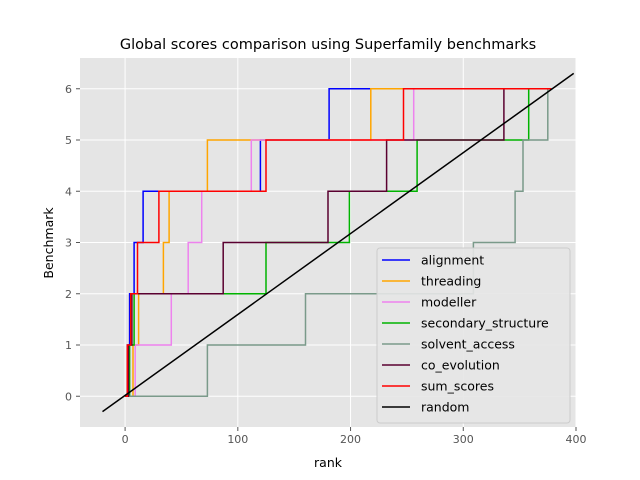  I want to click on y-axis-label: Benchmark, so click(48, 243).